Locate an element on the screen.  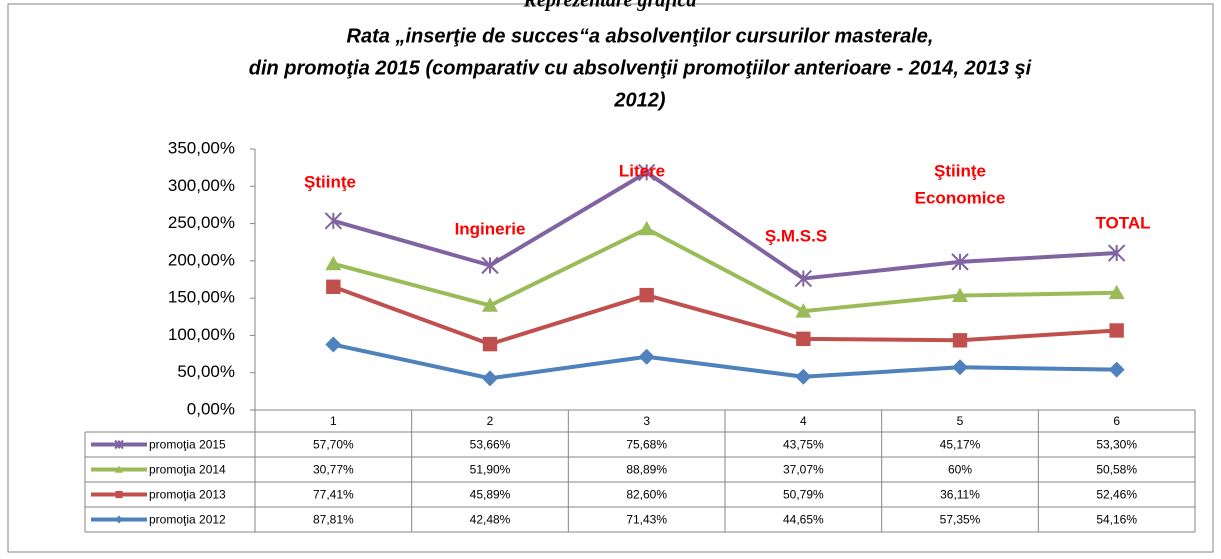
y-tick-label: 300,00% is located at coordinates (201, 185).